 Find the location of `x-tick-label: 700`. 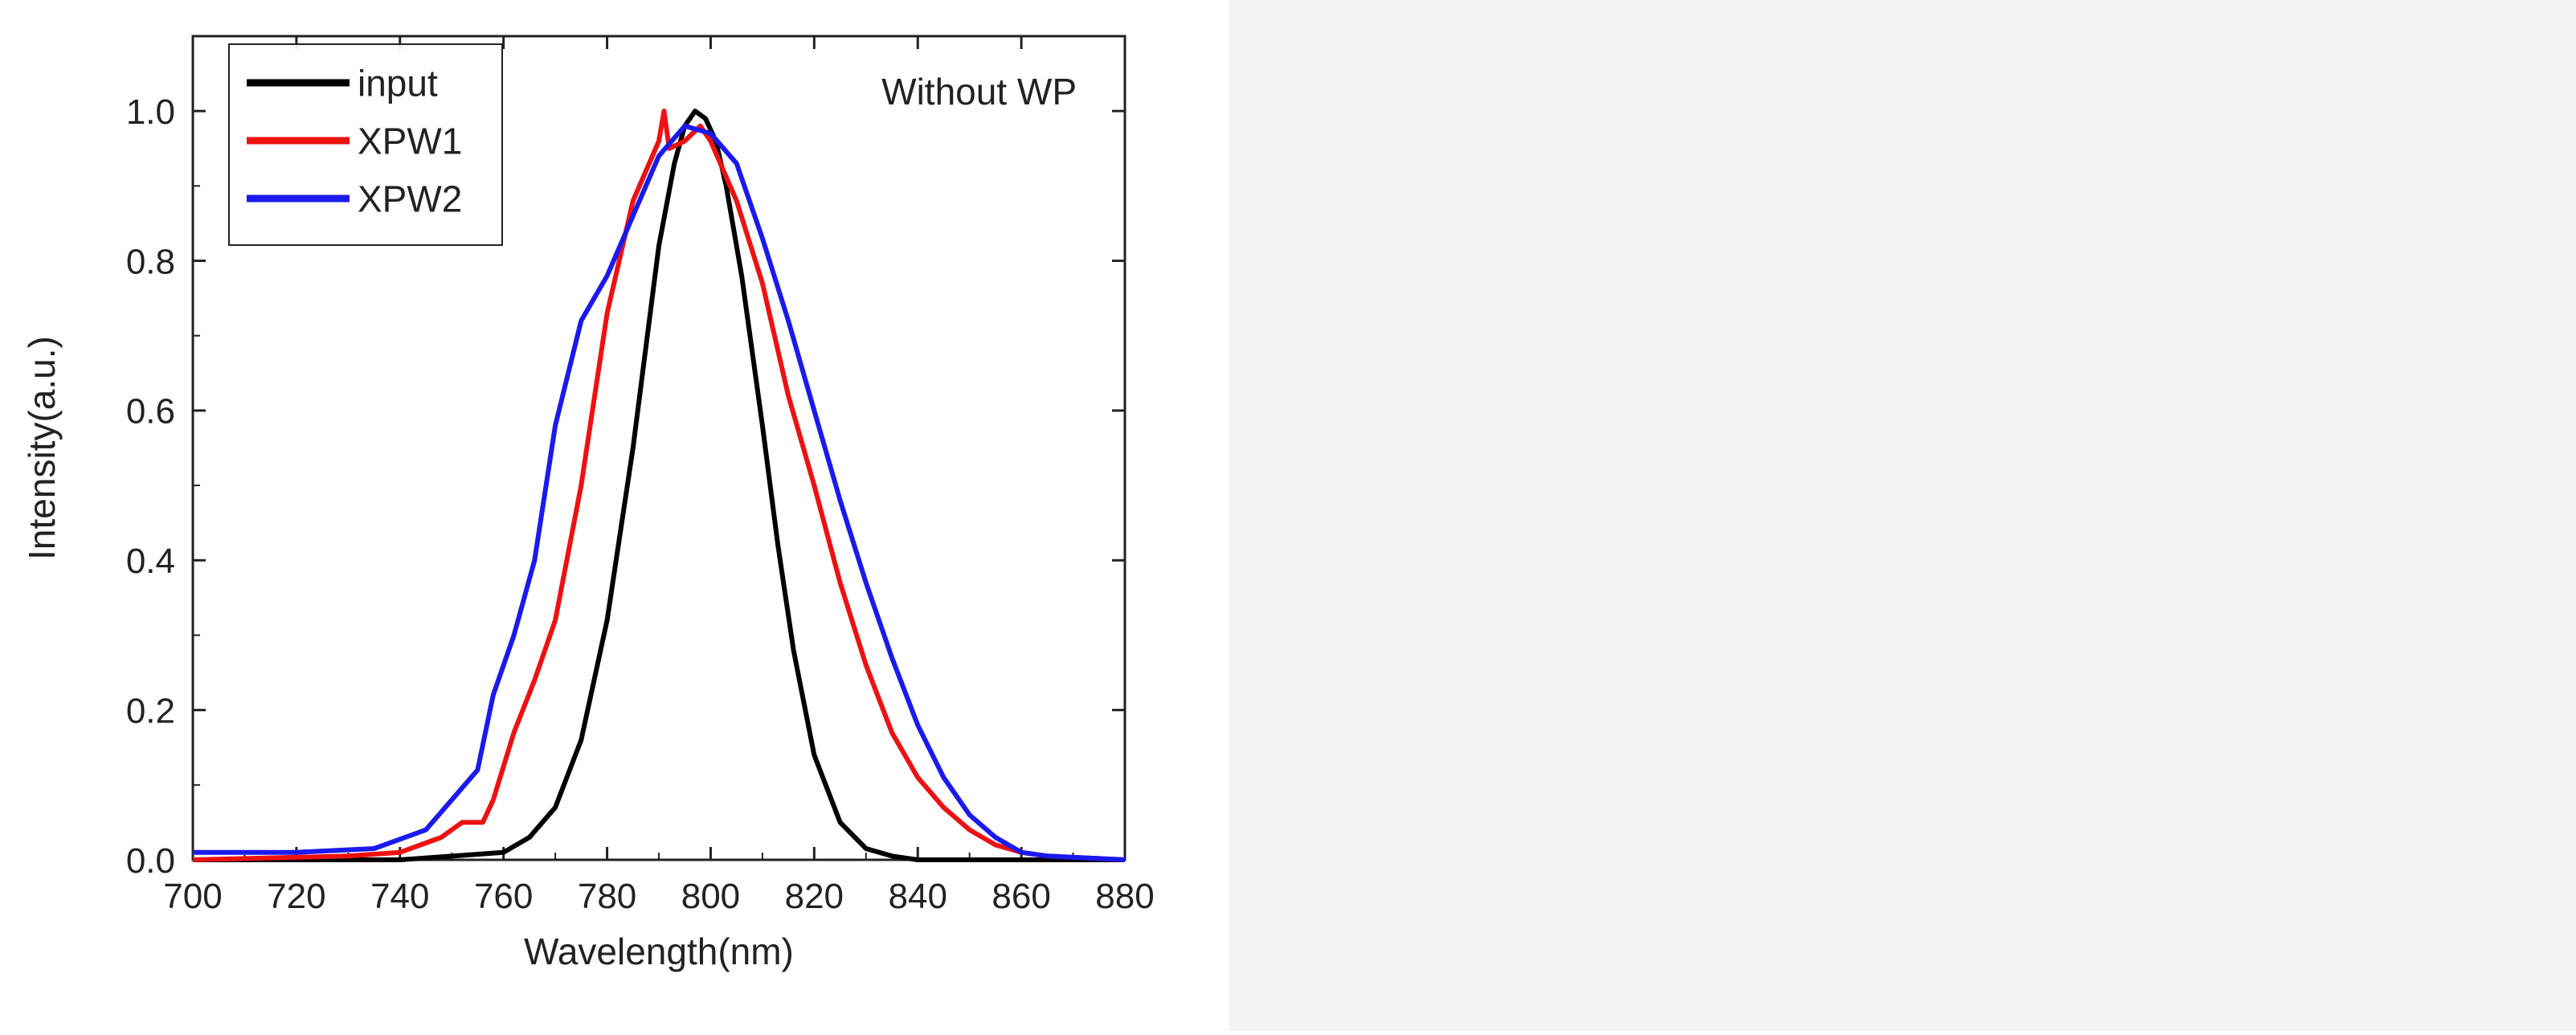

x-tick-label: 700 is located at coordinates (192, 896).